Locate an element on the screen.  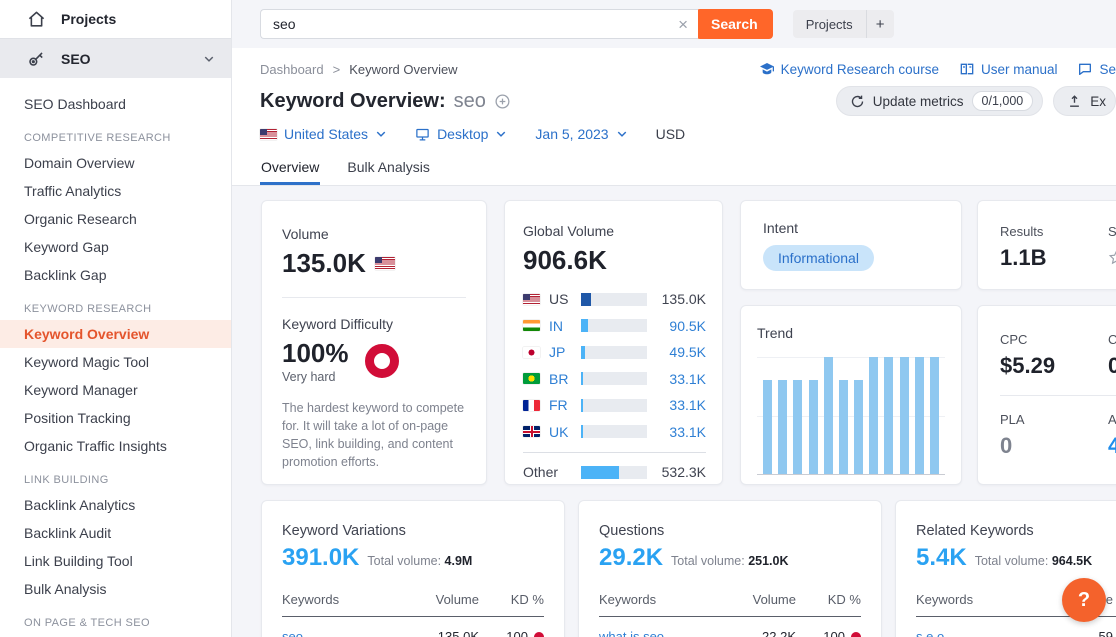
trend-label: Trend is located at coordinates (775, 333).